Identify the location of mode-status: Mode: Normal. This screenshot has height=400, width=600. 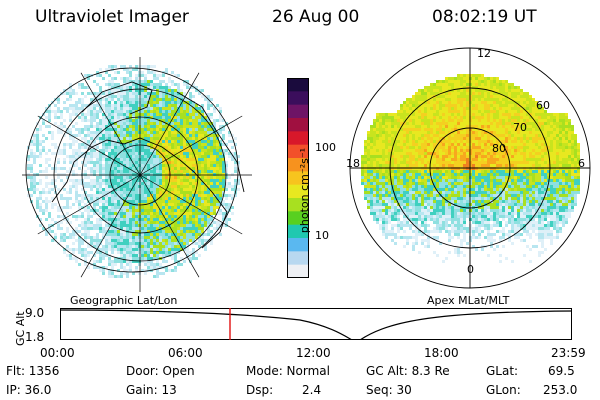
(288, 371).